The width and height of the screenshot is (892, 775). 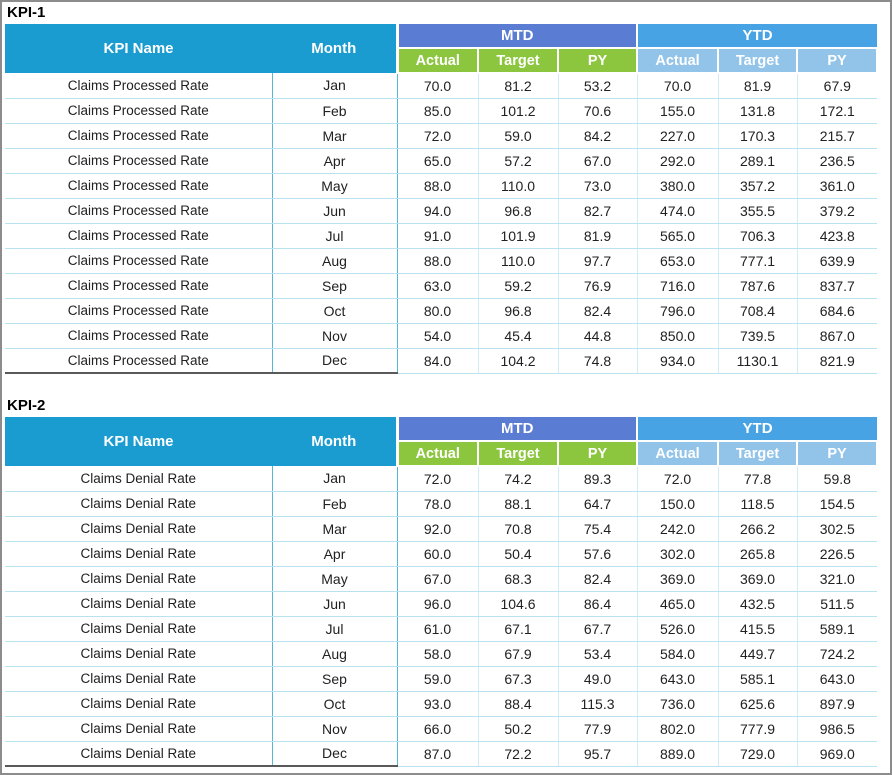 I want to click on column-header-mtd-py: PY, so click(x=598, y=454).